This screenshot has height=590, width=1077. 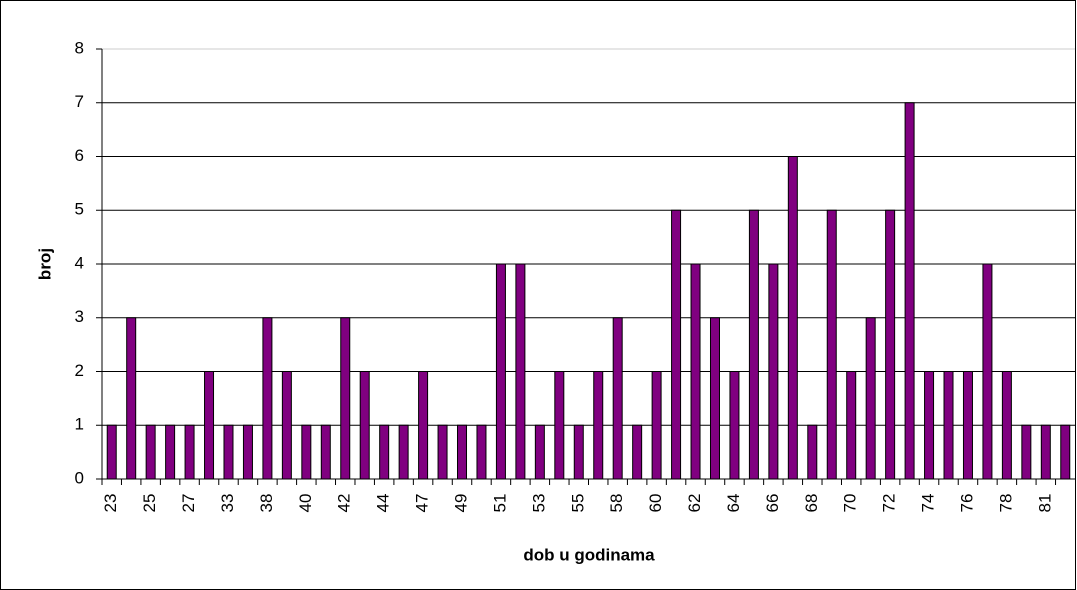 I want to click on y-tick-label: 7, so click(x=79, y=101).